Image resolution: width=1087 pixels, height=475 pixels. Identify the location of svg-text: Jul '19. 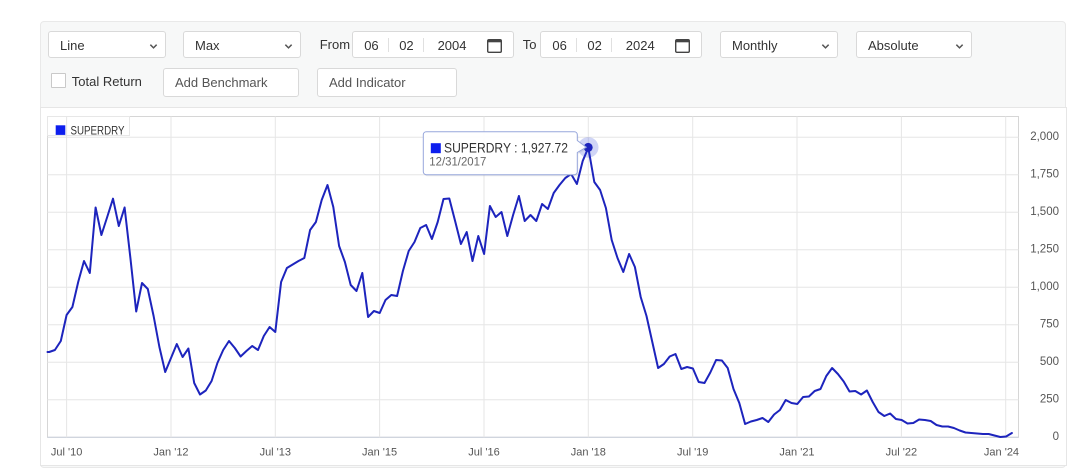
(692, 453).